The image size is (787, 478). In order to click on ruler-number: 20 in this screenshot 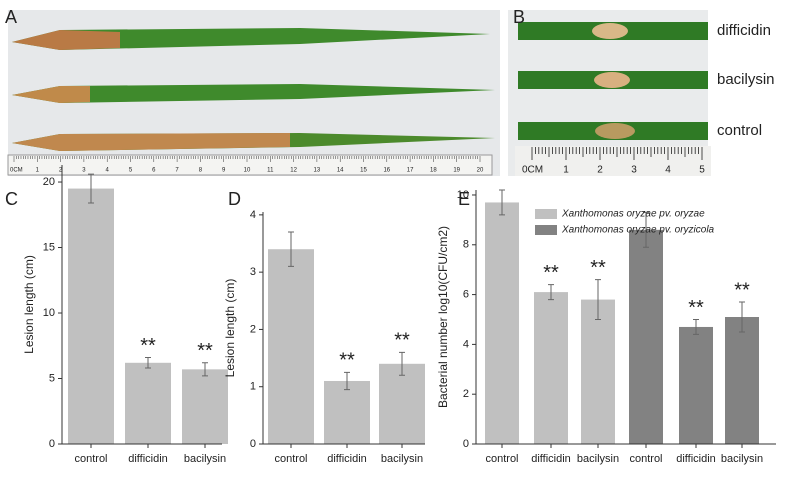, I will do `click(480, 171)`.